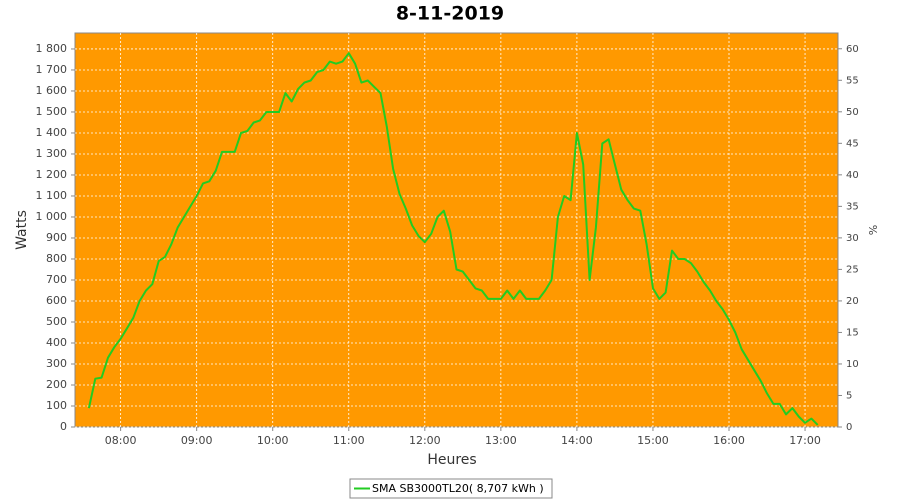  I want to click on y-tick-label: 500, so click(56, 321).